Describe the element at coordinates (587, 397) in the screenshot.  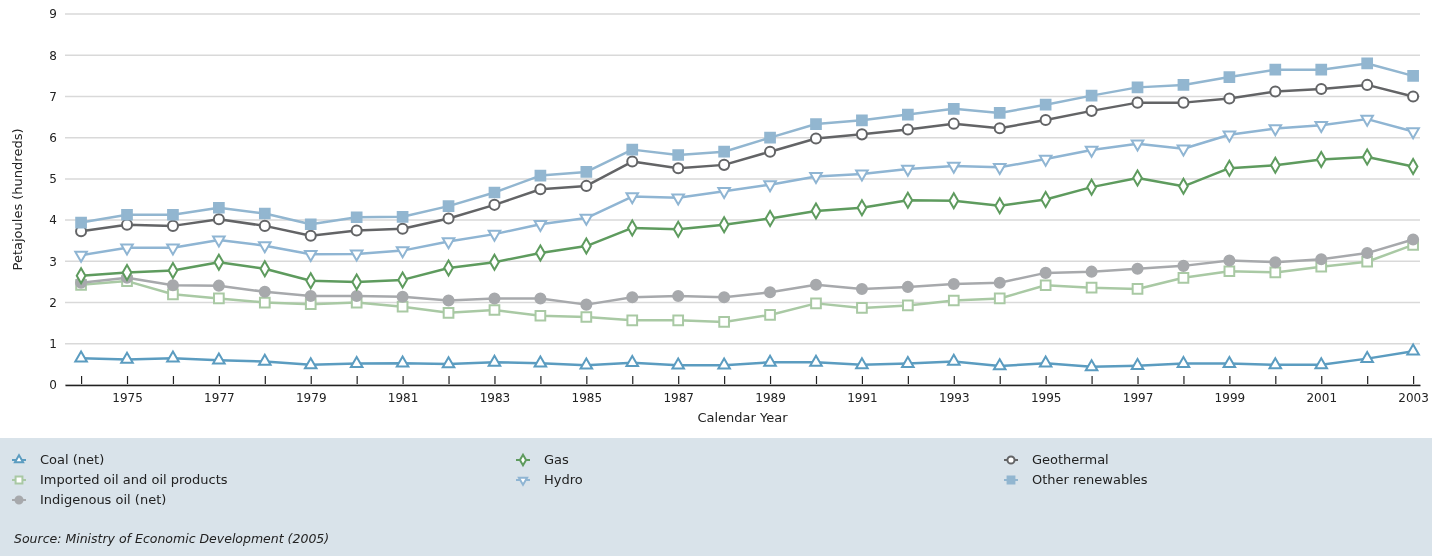
I see `x-tick-label: 1985` at that location.